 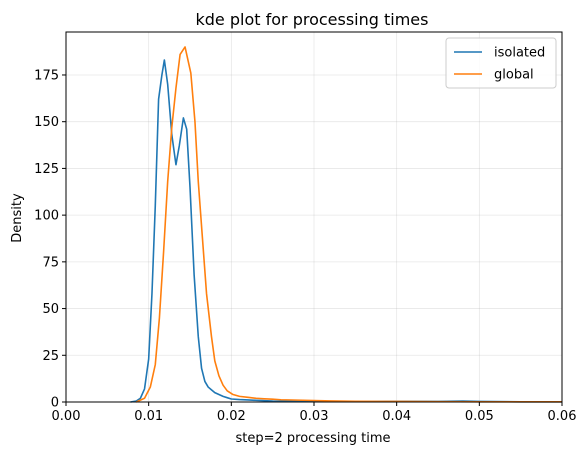 I want to click on y-axis-title: Density, so click(x=17, y=218).